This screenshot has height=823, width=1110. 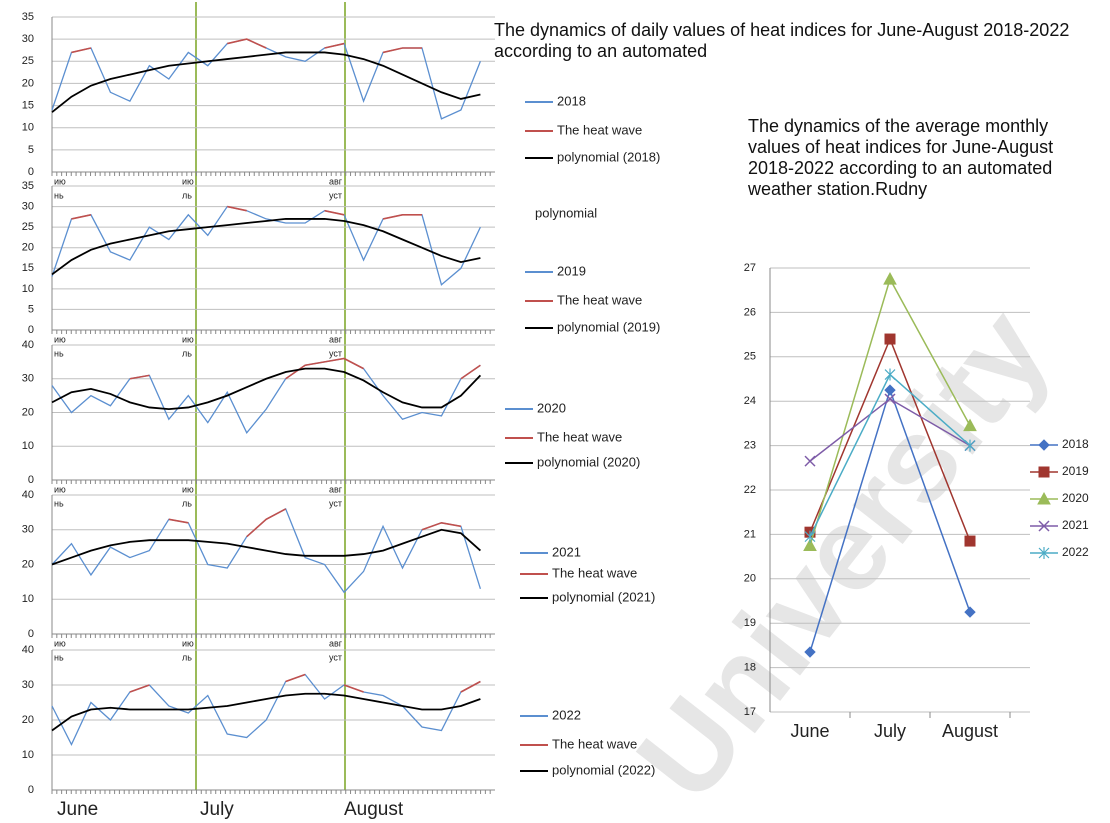 What do you see at coordinates (750, 623) in the screenshot?
I see `y-tick-label: 19` at bounding box center [750, 623].